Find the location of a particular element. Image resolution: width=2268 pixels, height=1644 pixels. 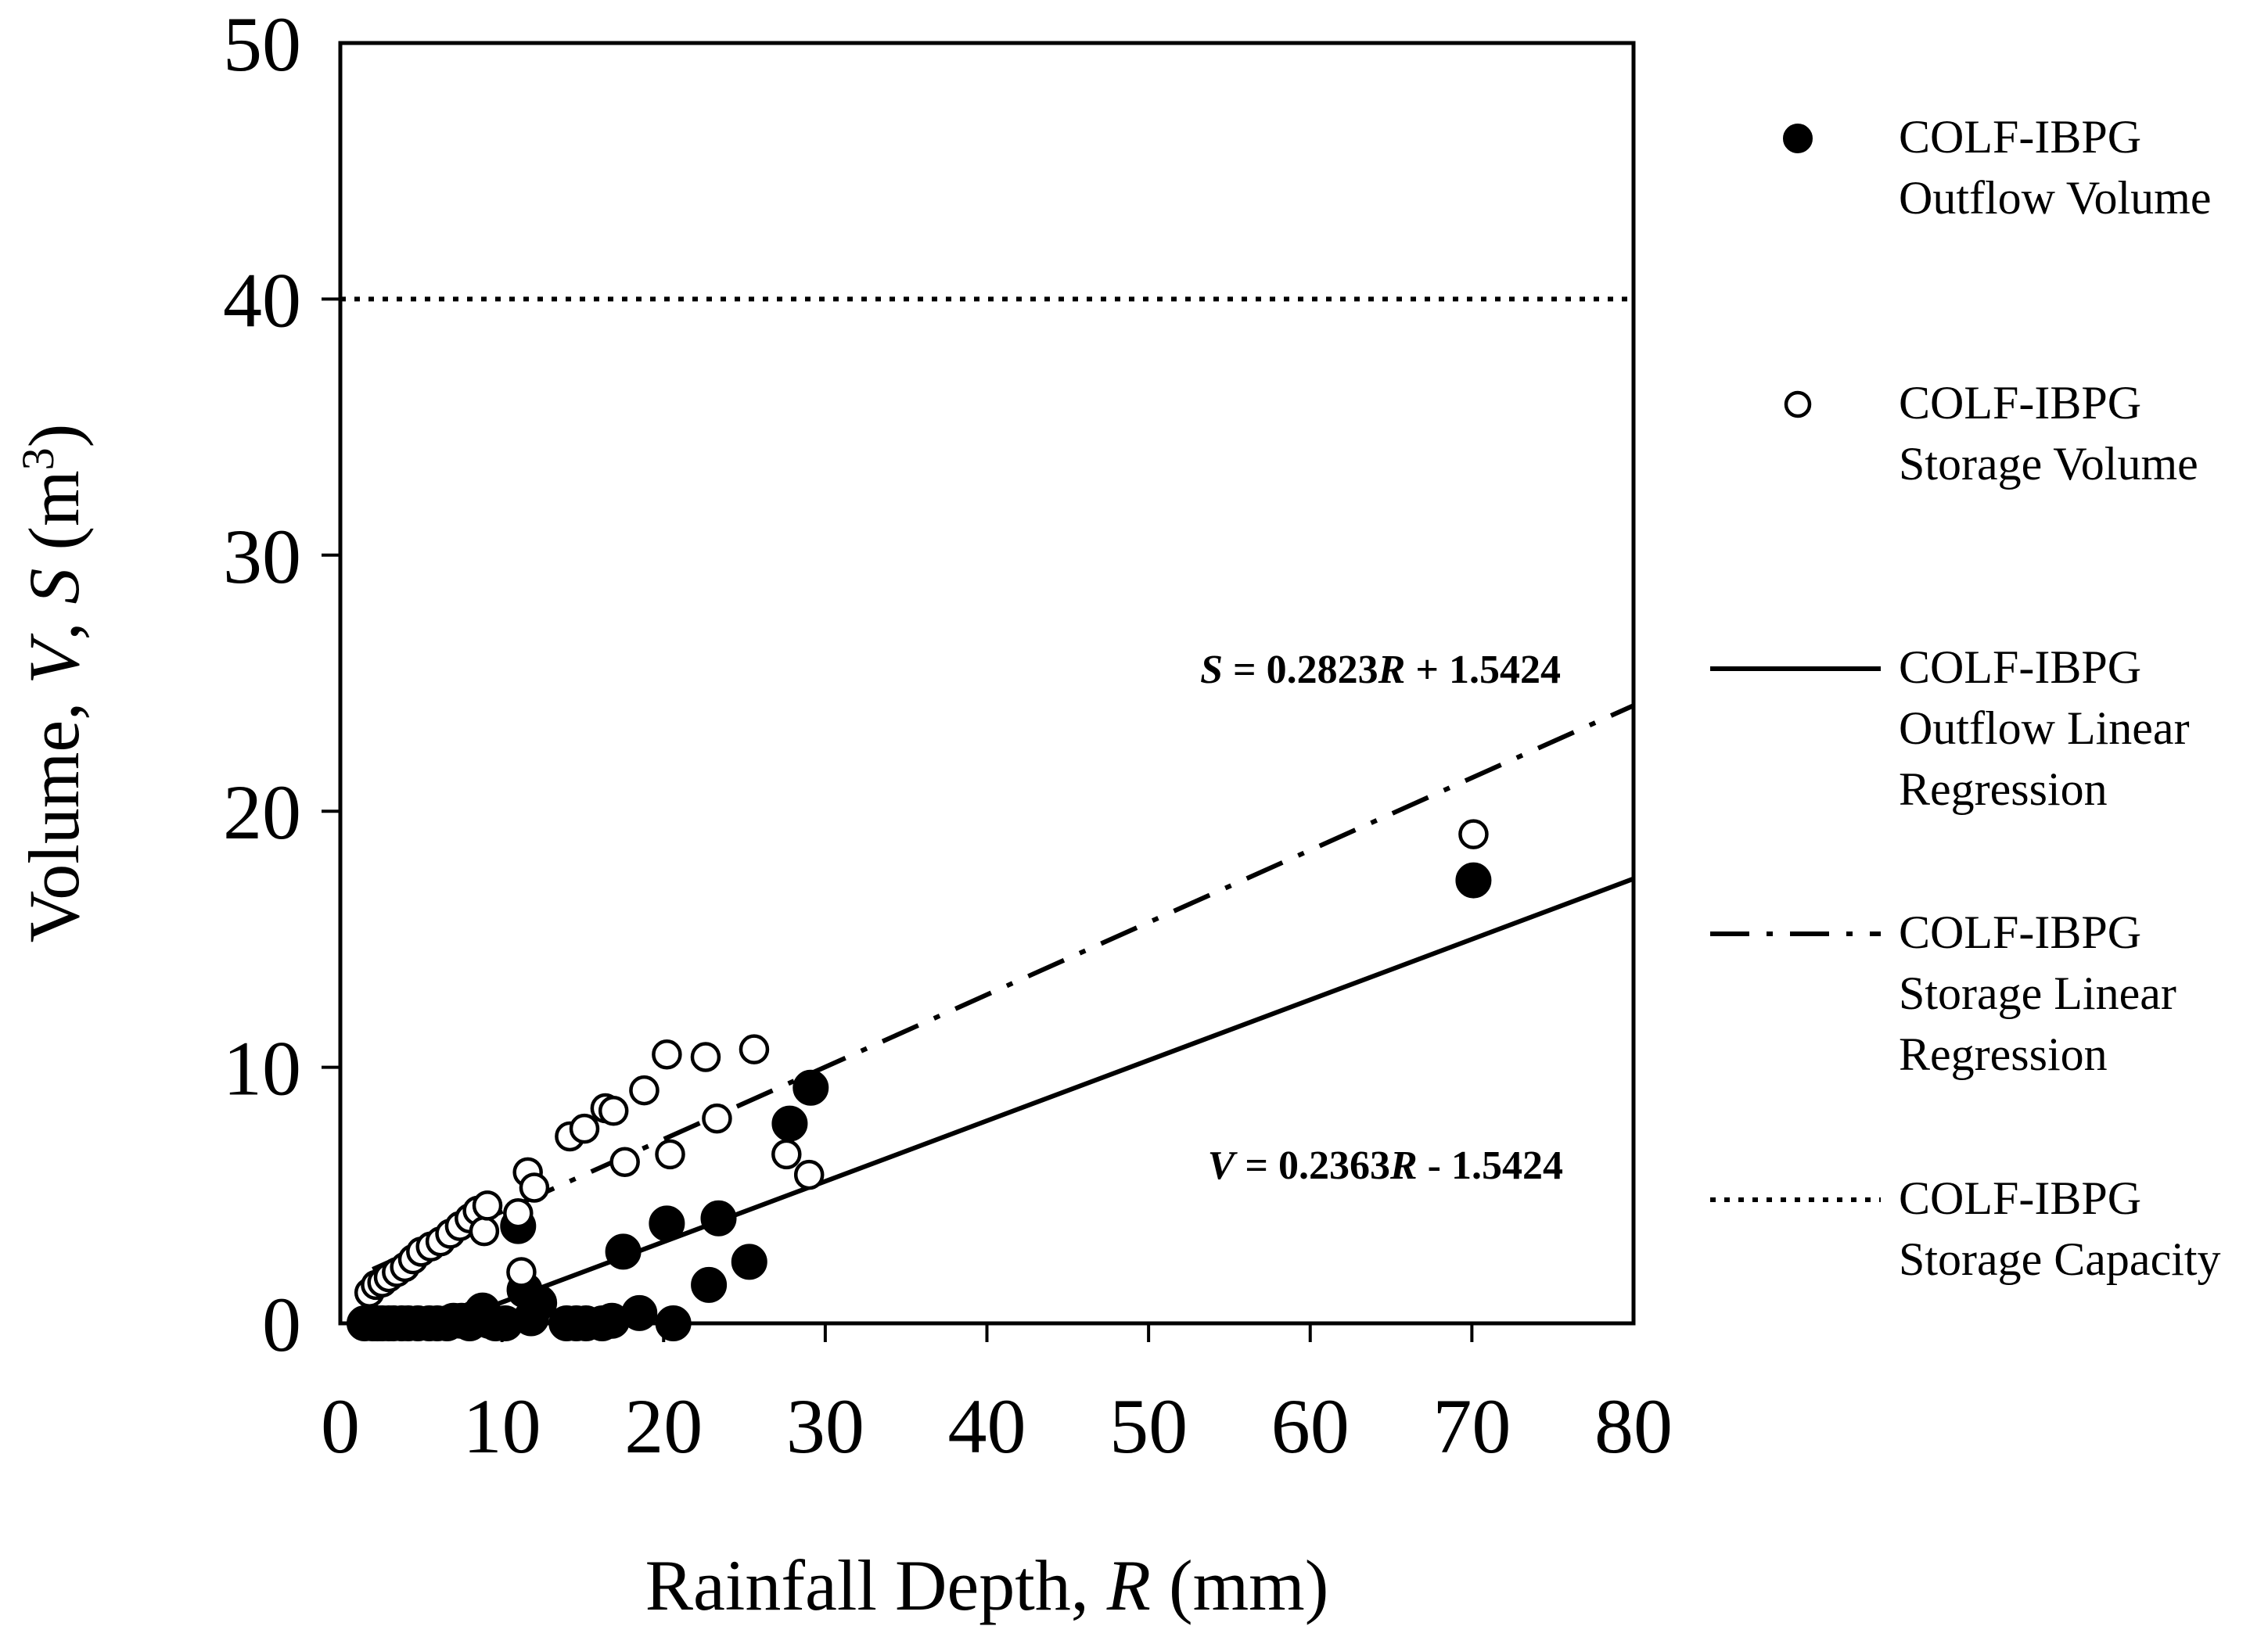

x-tick-label: 20 is located at coordinates (663, 1426).